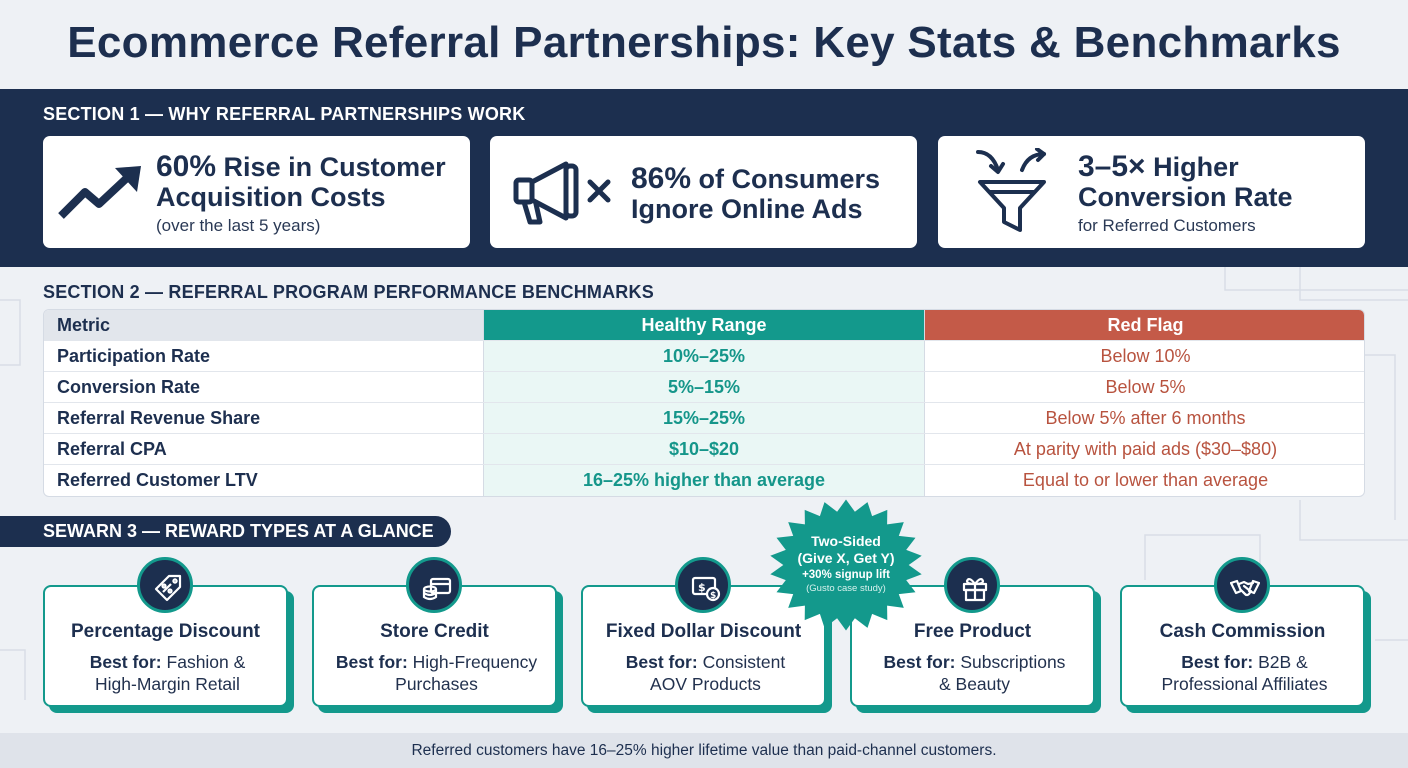 This screenshot has width=1408, height=768. I want to click on stat-headline-line2: Acquisition Costs, so click(271, 197).